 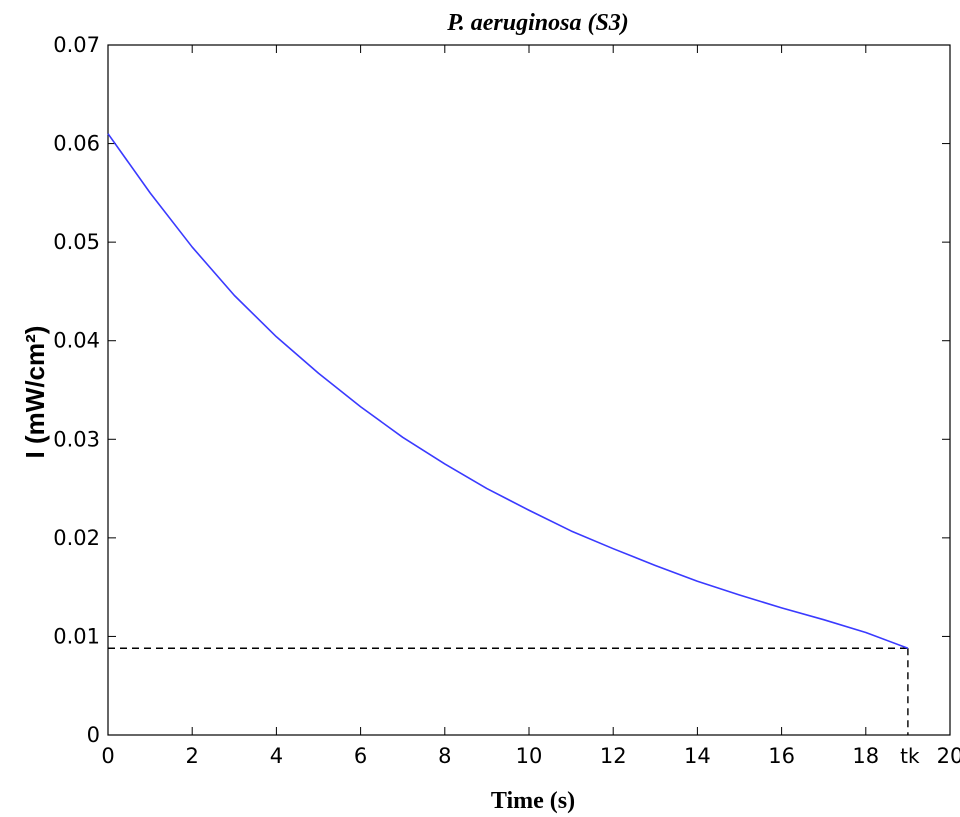 What do you see at coordinates (192, 756) in the screenshot?
I see `x-tick-label: 2` at bounding box center [192, 756].